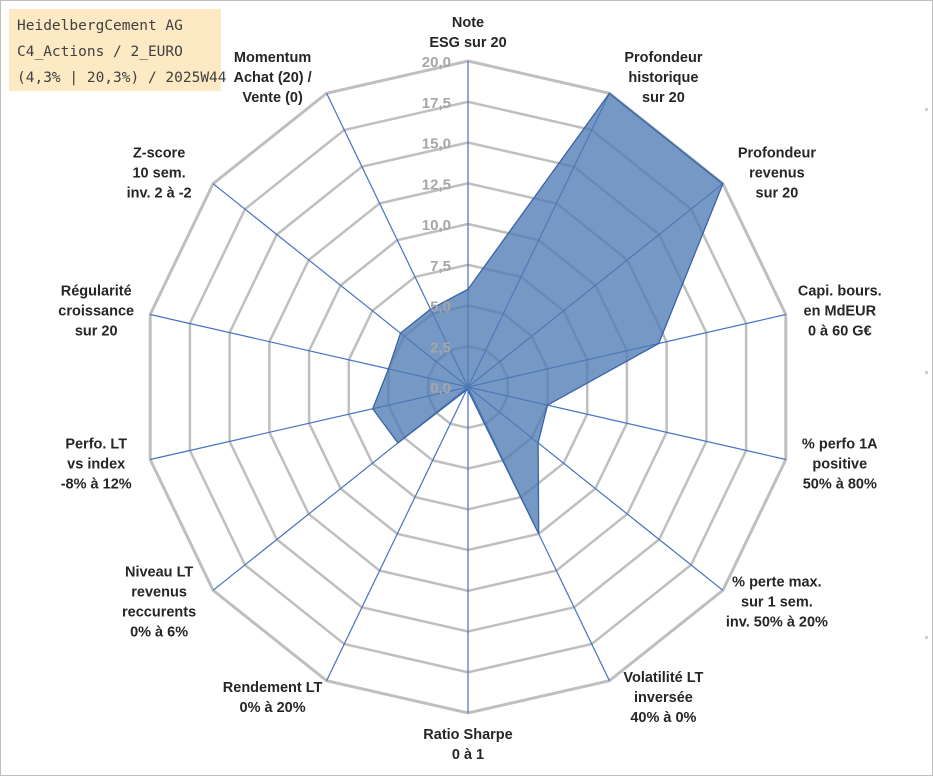 The width and height of the screenshot is (933, 777). Describe the element at coordinates (159, 613) in the screenshot. I see `axis-label-line: reccurents` at that location.